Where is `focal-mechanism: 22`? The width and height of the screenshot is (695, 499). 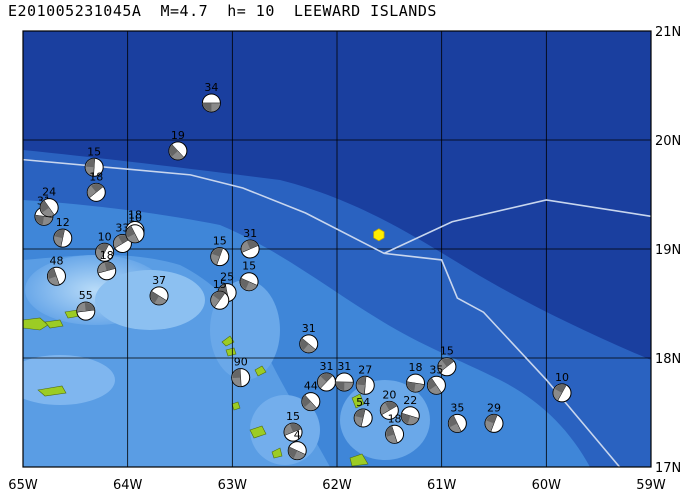 focal-mechanism: 22 is located at coordinates (410, 410).